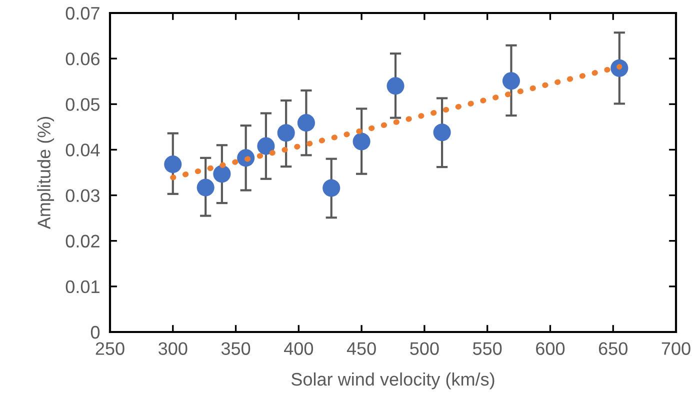  Describe the element at coordinates (95, 332) in the screenshot. I see `y-tick-label: 0` at that location.